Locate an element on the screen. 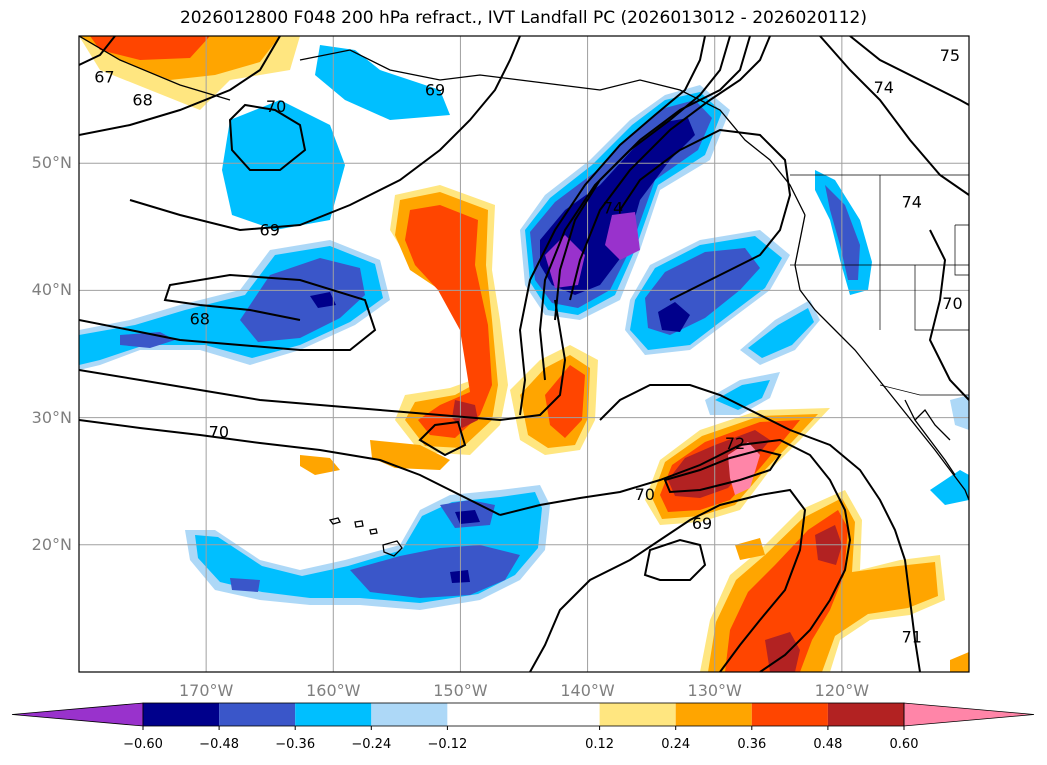 This screenshot has height=765, width=1047. colorbar-tick-label: 0.60 is located at coordinates (904, 744).